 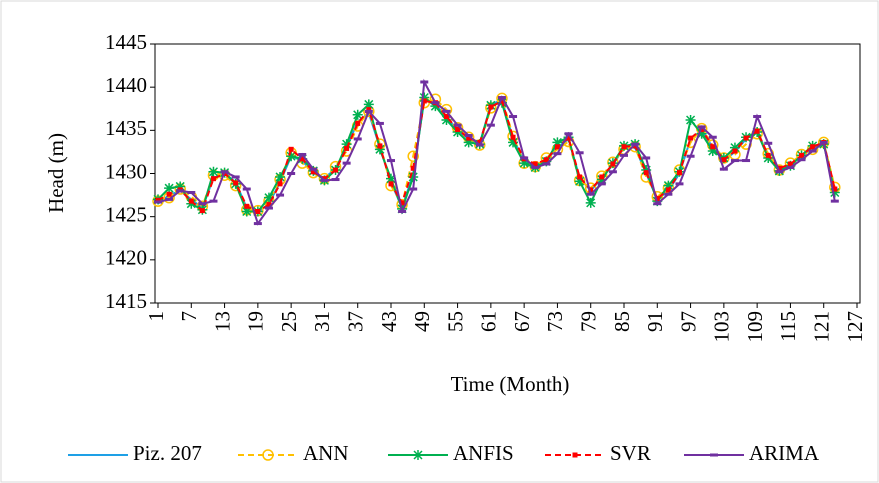 What do you see at coordinates (126, 258) in the screenshot?
I see `y-tick-label: 1420` at bounding box center [126, 258].